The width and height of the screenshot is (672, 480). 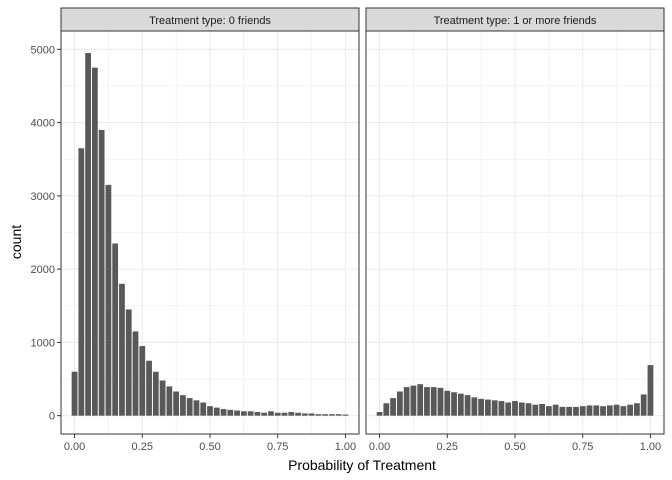 I want to click on strip-label: Treatment type: 1 or more friends, so click(x=515, y=21).